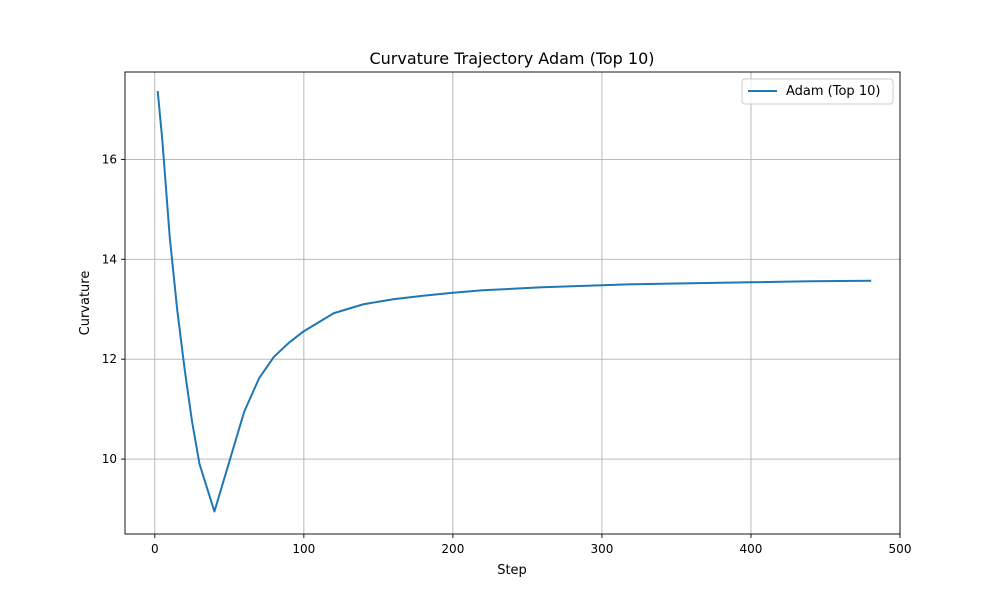 The image size is (1000, 600). What do you see at coordinates (512, 570) in the screenshot?
I see `x-axis-label: Step` at bounding box center [512, 570].